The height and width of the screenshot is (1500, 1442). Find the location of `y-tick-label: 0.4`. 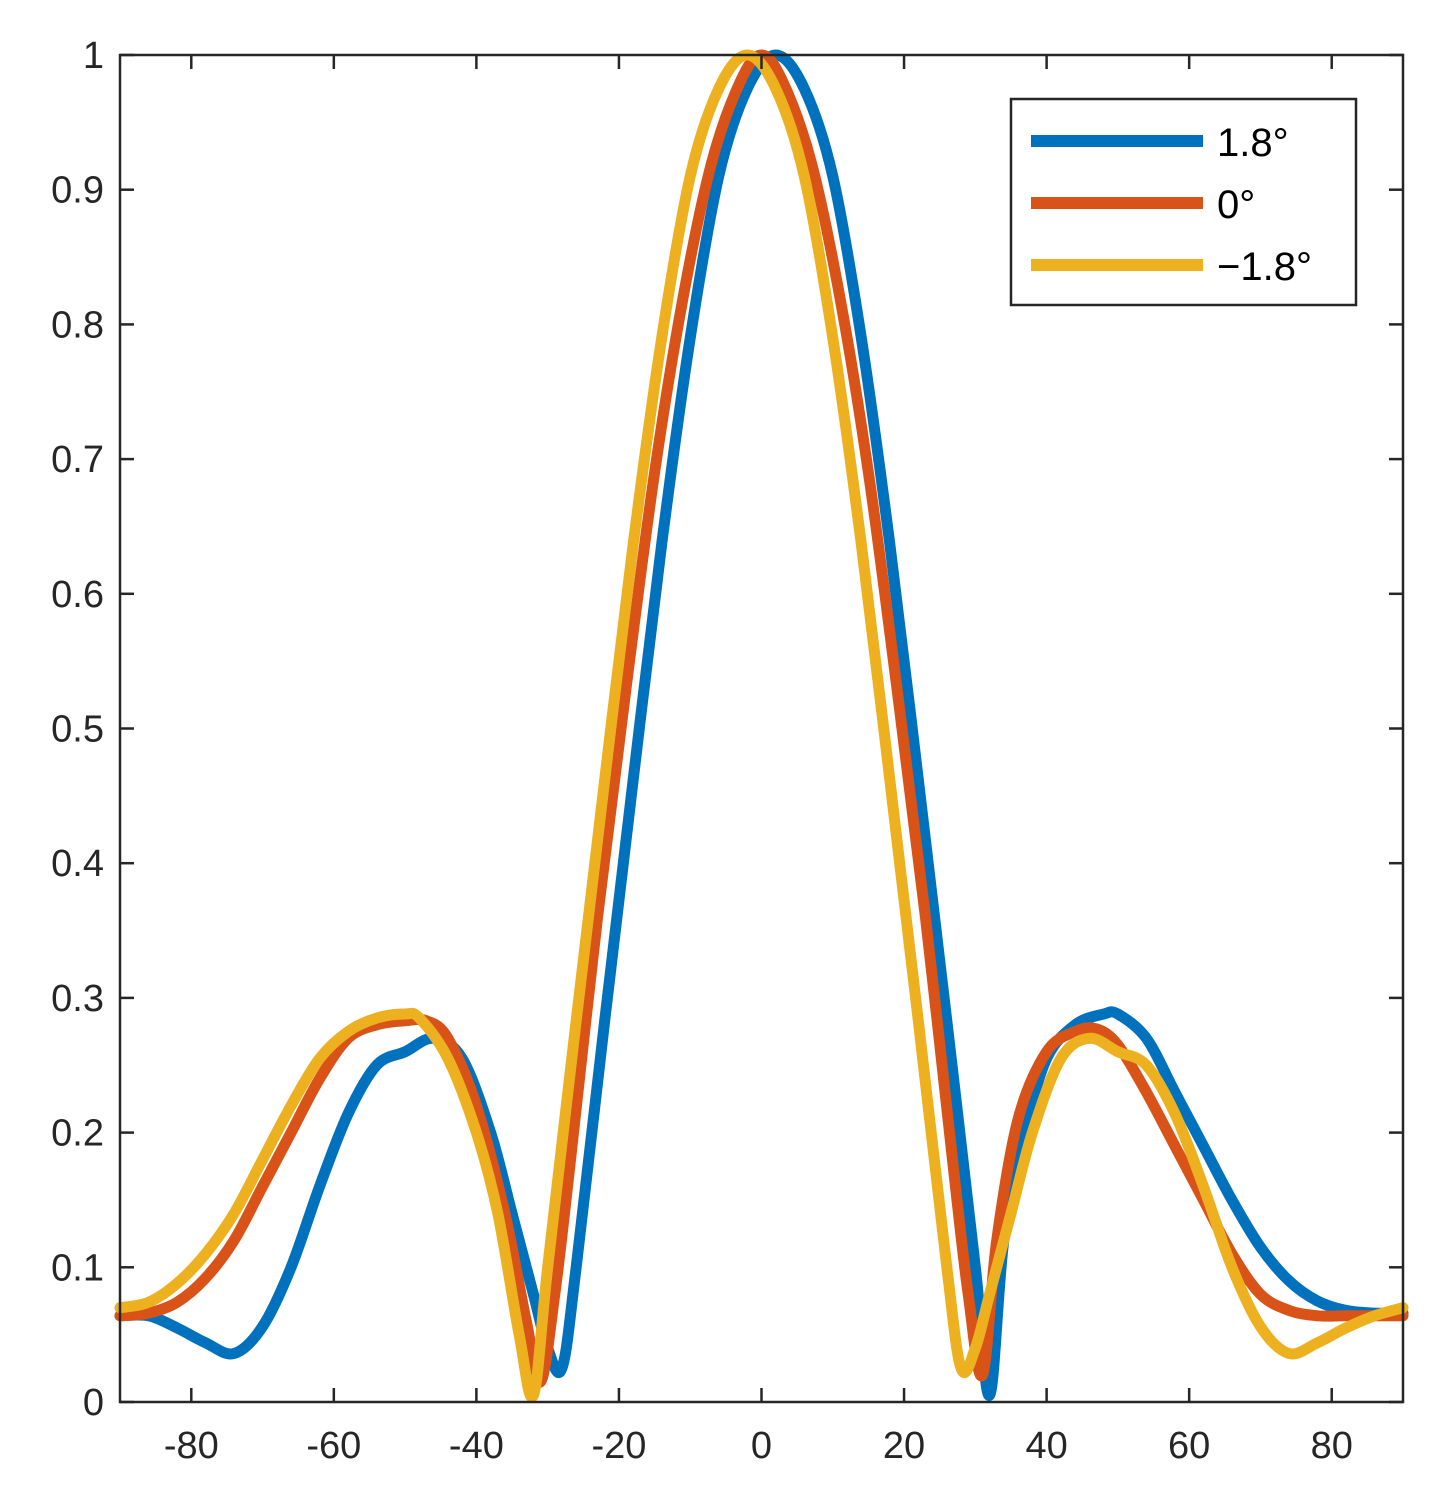

y-tick-label: 0.4 is located at coordinates (77, 864).